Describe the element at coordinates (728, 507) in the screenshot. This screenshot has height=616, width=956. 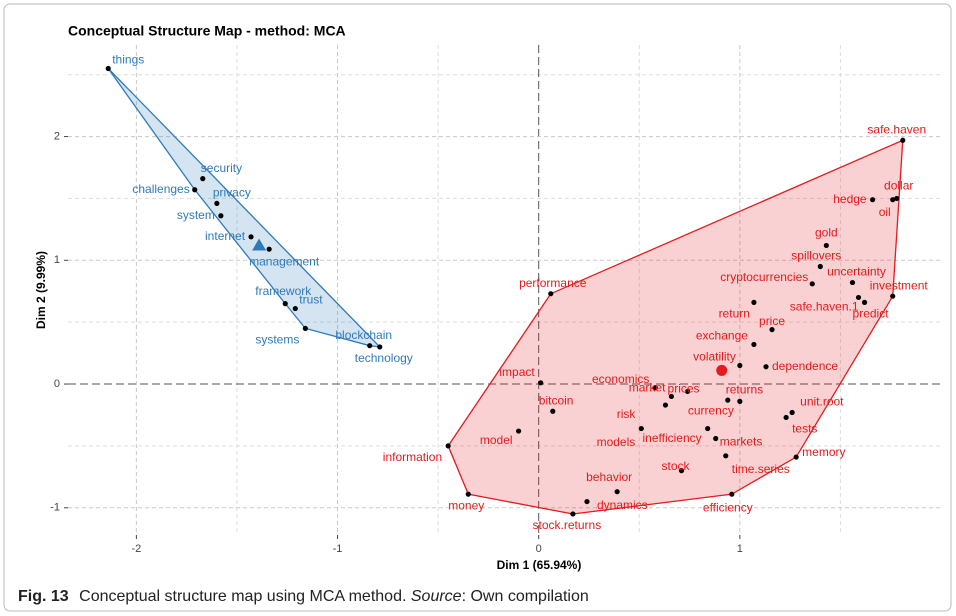
I see `point-label: efficiency` at that location.